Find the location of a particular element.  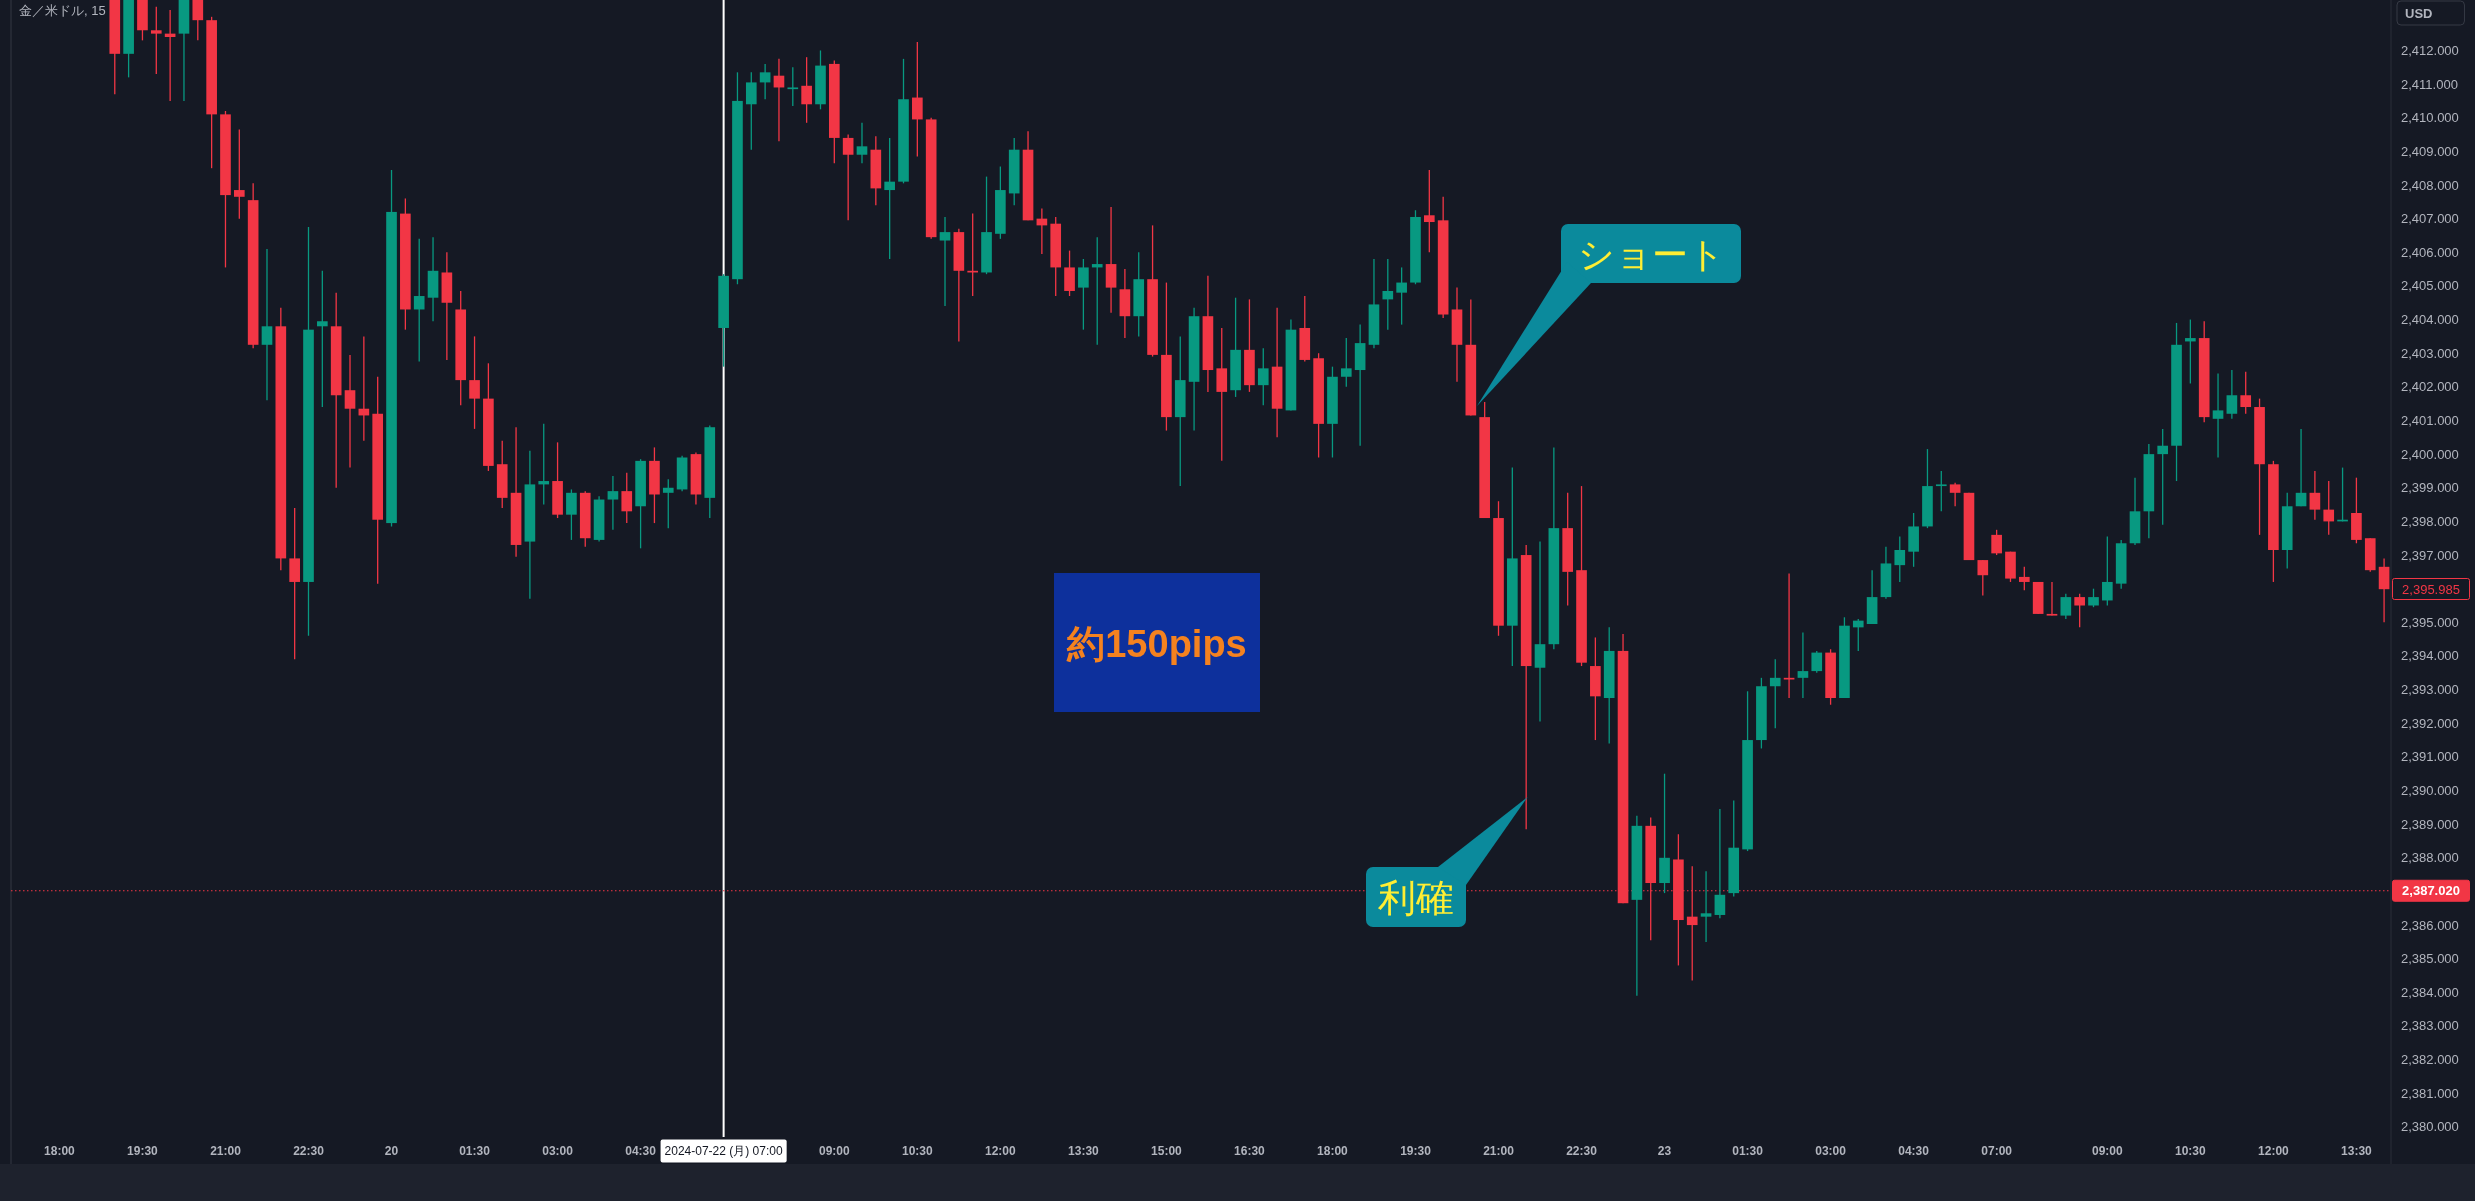

y-tick-label: 2,406.000 is located at coordinates (2430, 252).